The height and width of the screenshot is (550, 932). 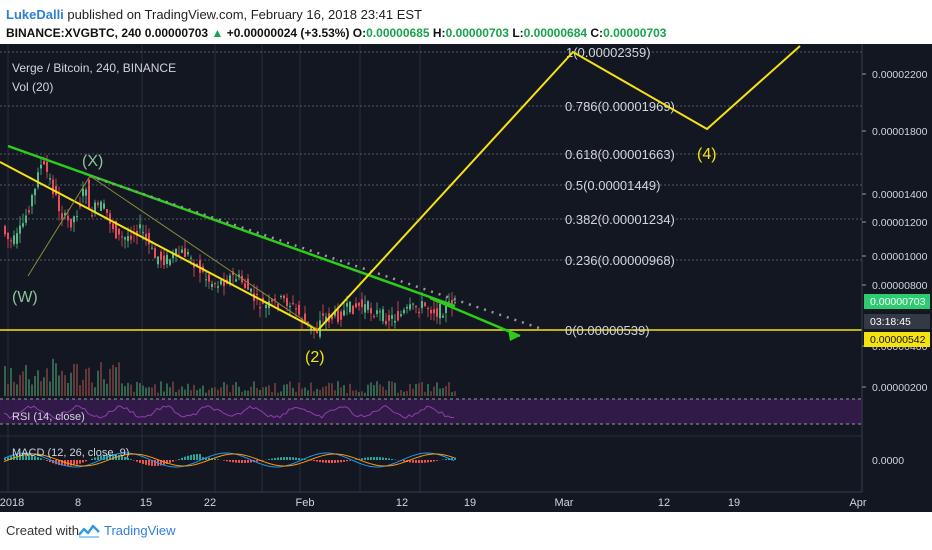 What do you see at coordinates (229, 412) in the screenshot?
I see `rsi-line` at bounding box center [229, 412].